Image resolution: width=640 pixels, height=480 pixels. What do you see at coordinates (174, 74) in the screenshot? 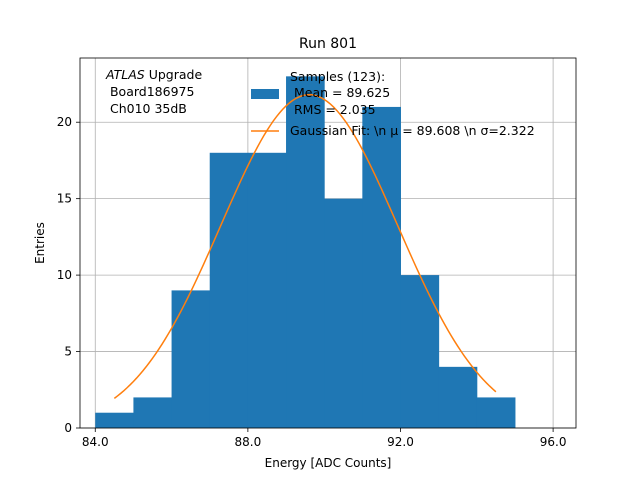
I see `atlas-upgrade: Upgrade` at bounding box center [174, 74].